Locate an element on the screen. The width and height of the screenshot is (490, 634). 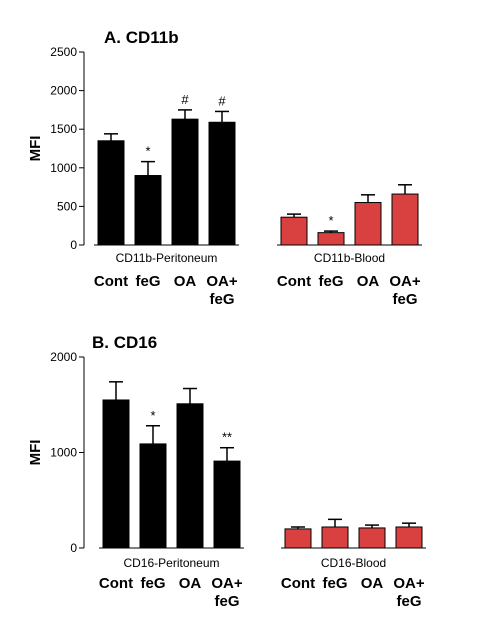
y-tick-label: 500 is located at coordinates (67, 206).